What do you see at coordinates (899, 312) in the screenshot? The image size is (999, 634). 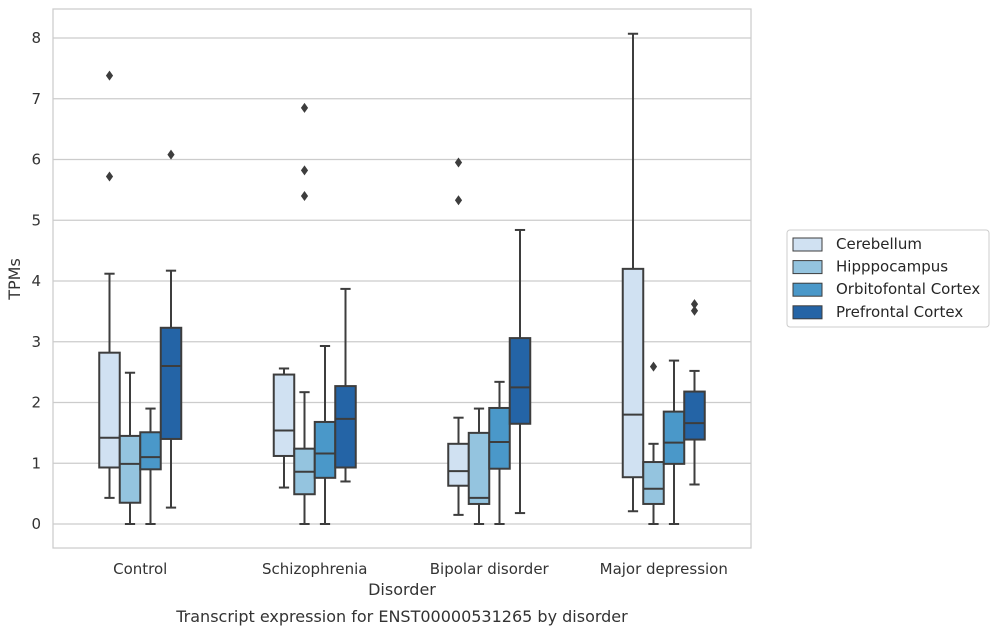 I see `legend-label: Prefrontal Cortex` at bounding box center [899, 312].